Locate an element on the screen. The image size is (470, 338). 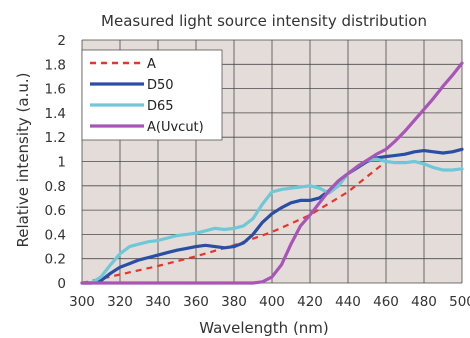
y-tick-label: 0.4 is located at coordinates (55, 235).